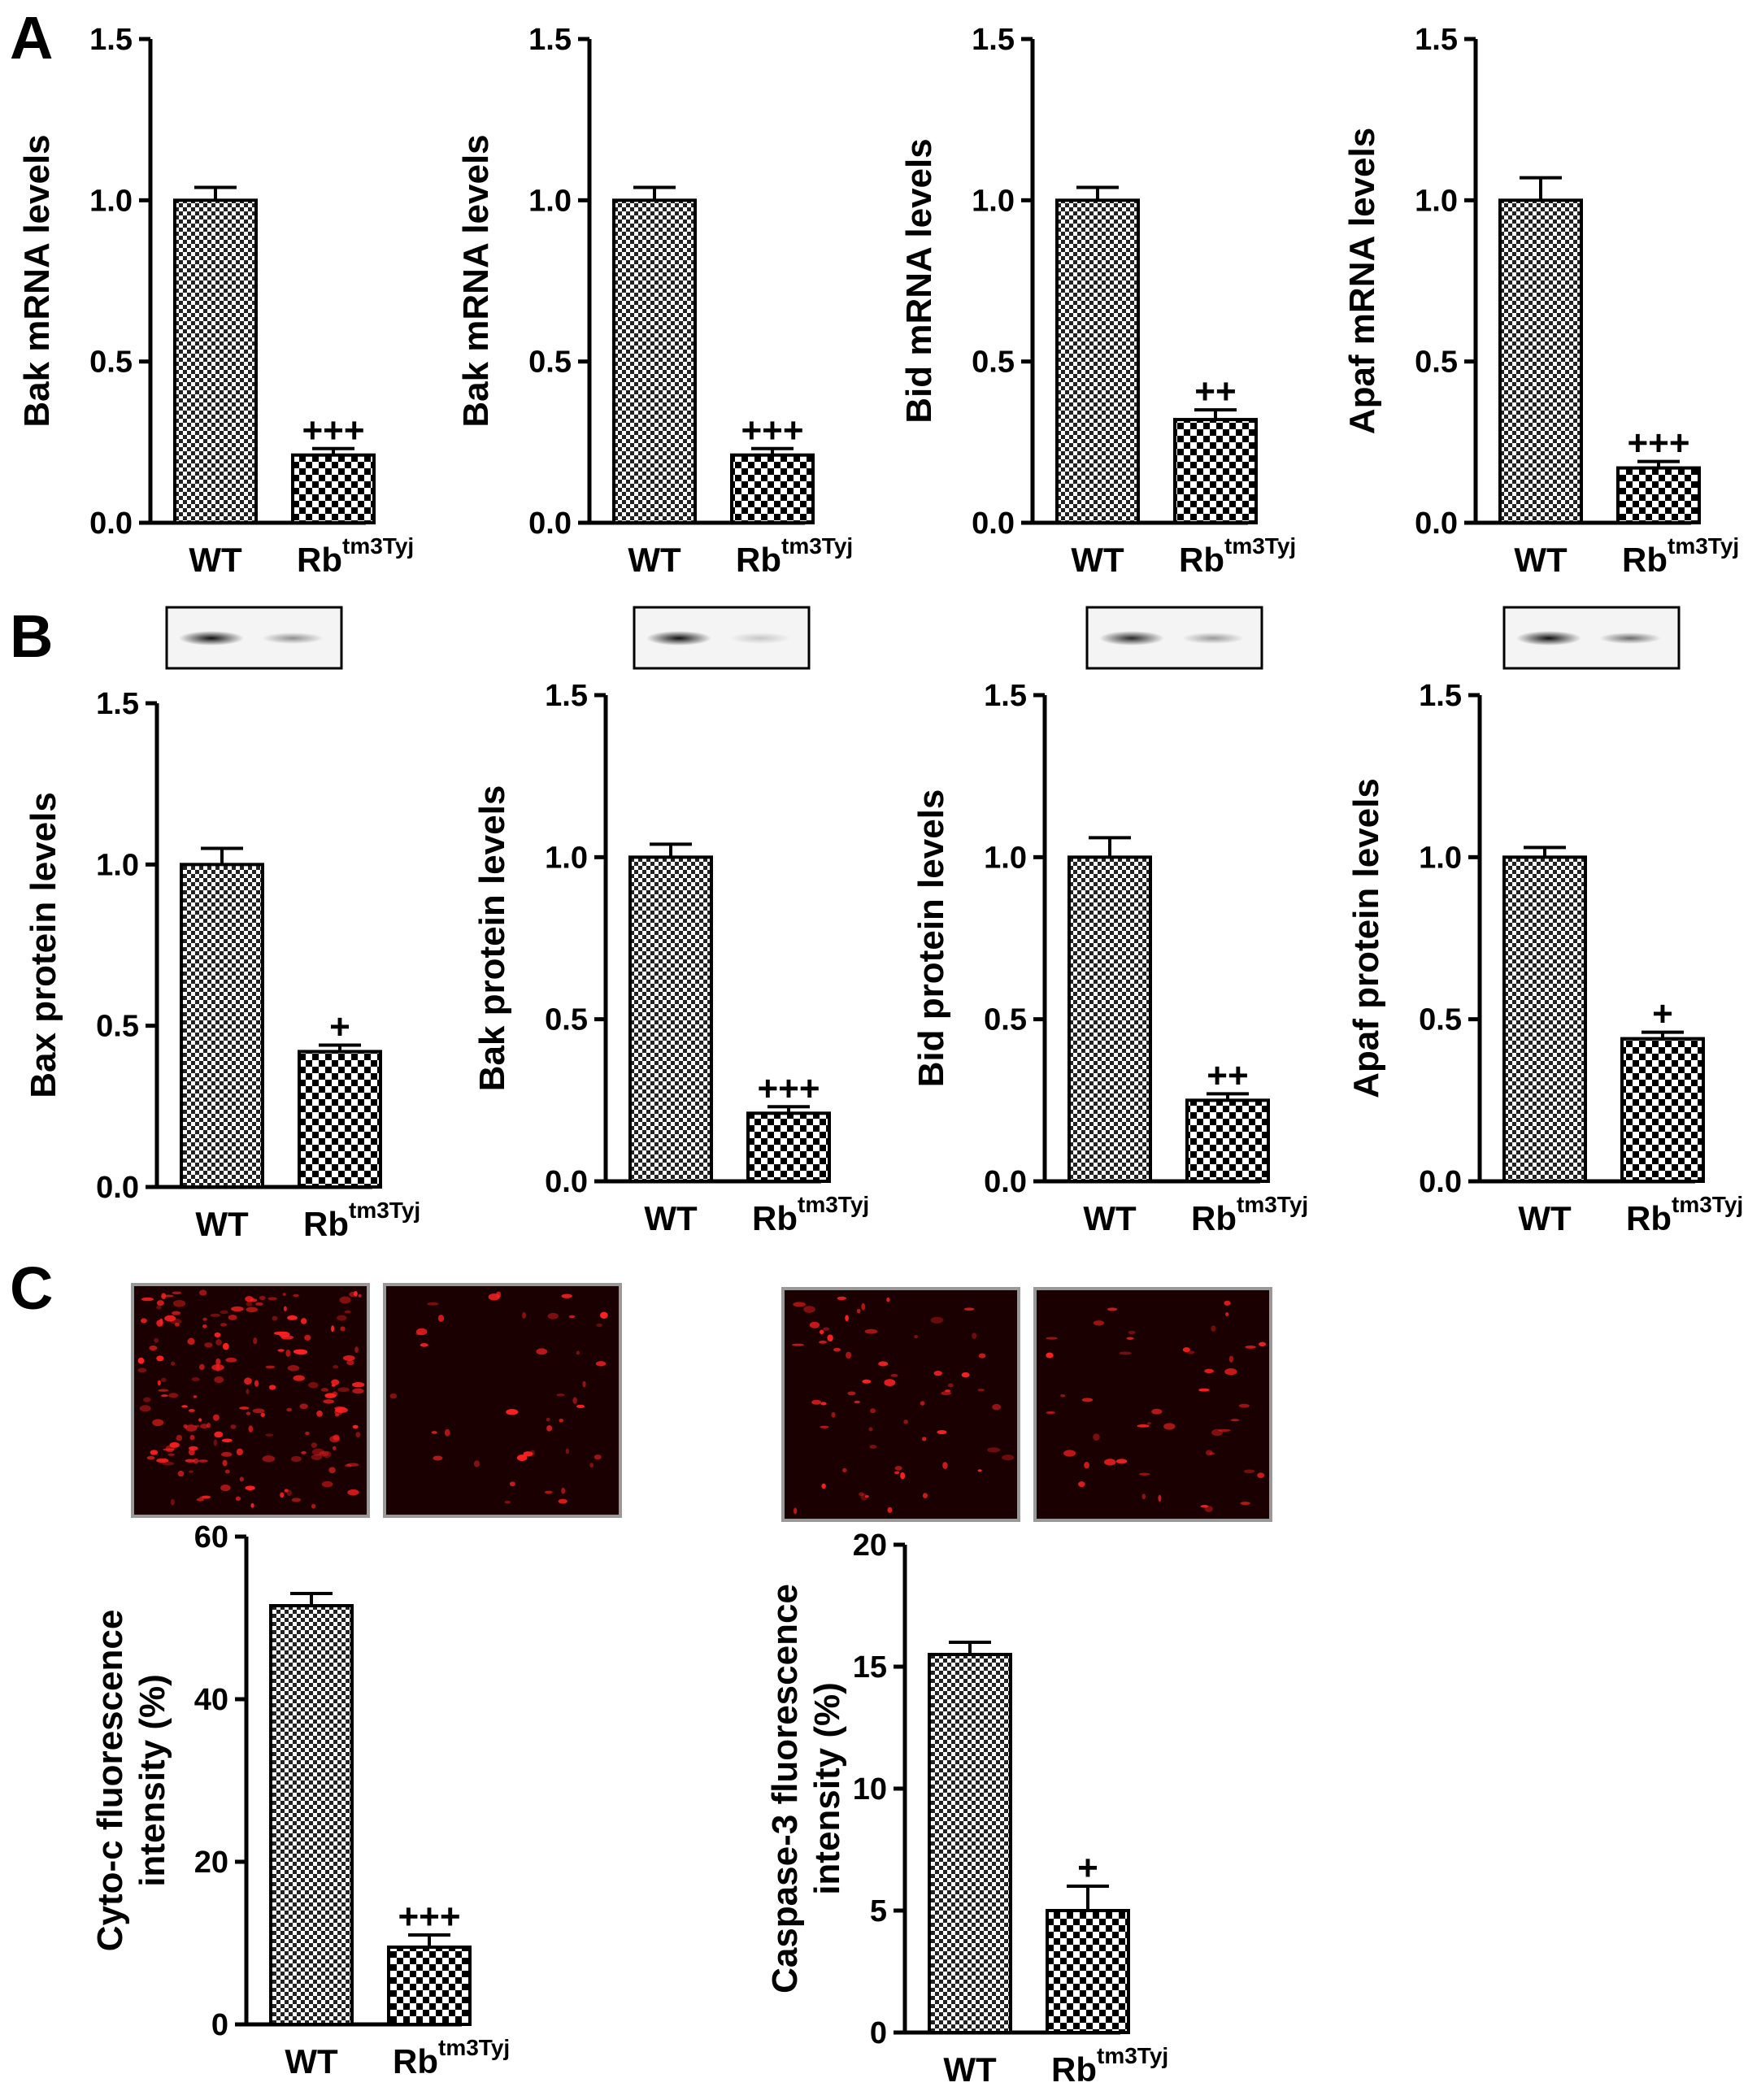 The image size is (1748, 2100). Describe the element at coordinates (931, 938) in the screenshot. I see `y-axis-label: Bid protein levels` at that location.